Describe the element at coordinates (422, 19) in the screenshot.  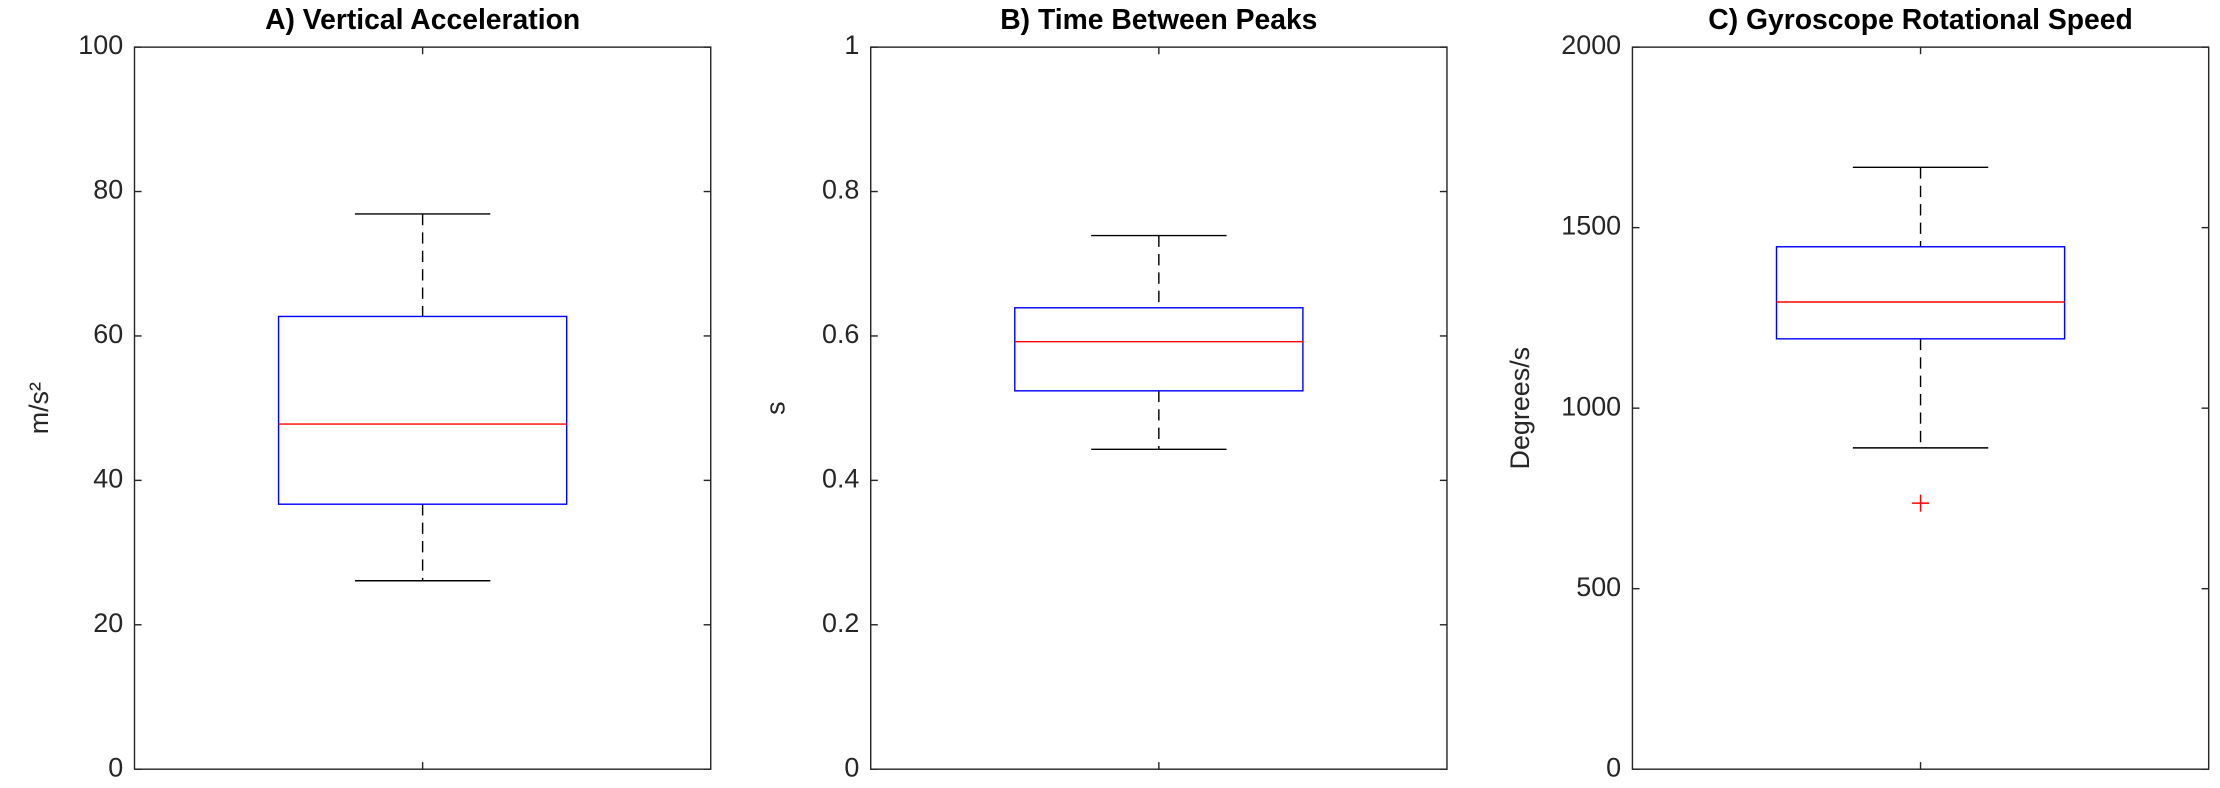
I see `chart-title: A) Vertical Acceleration` at that location.